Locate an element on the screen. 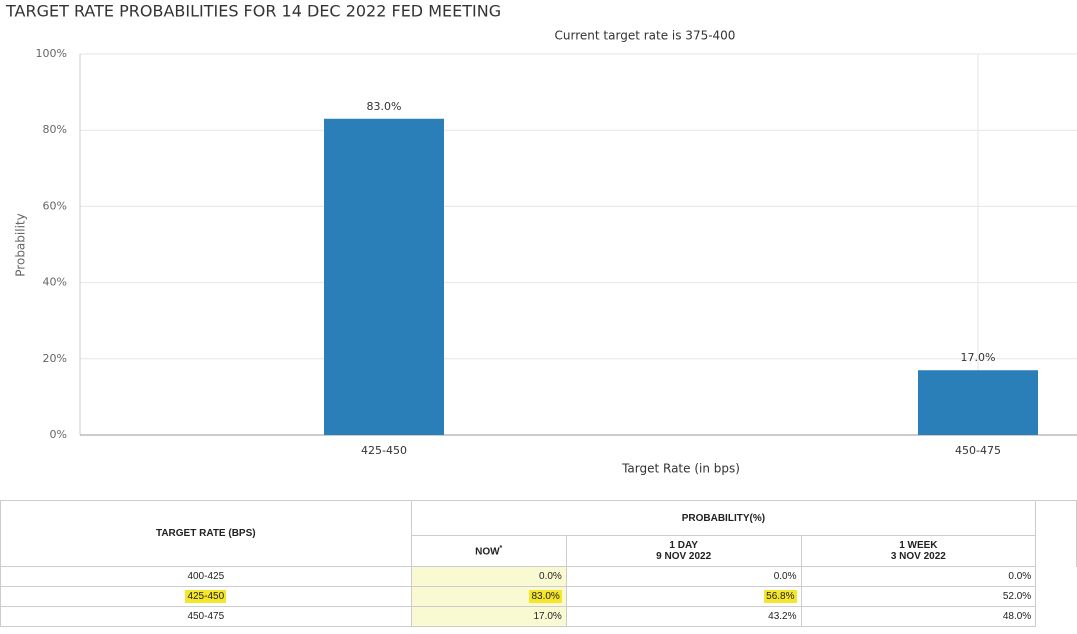 The image size is (1077, 634). column-header: 1 DAY 9 NOV 2022 is located at coordinates (683, 551).